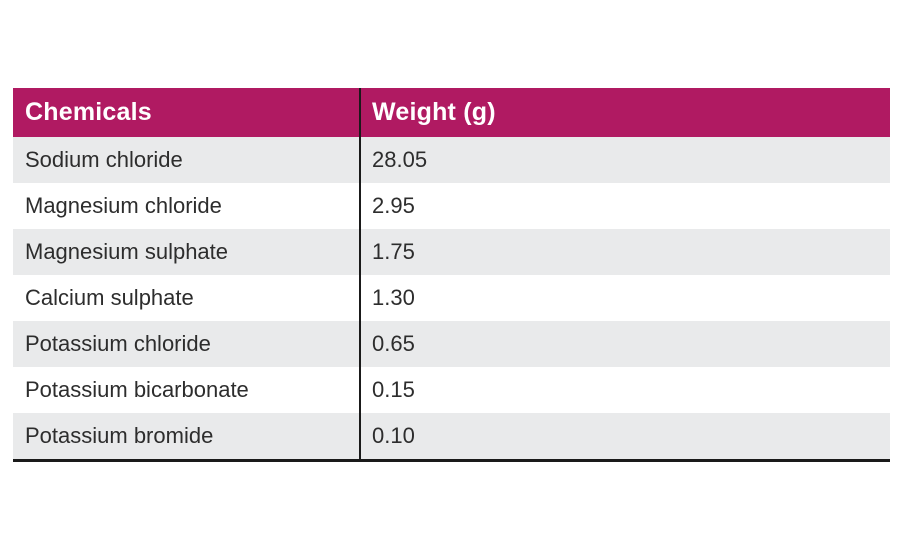 This screenshot has height=550, width=900. I want to click on chemical-name-cell: Potassium chloride, so click(187, 344).